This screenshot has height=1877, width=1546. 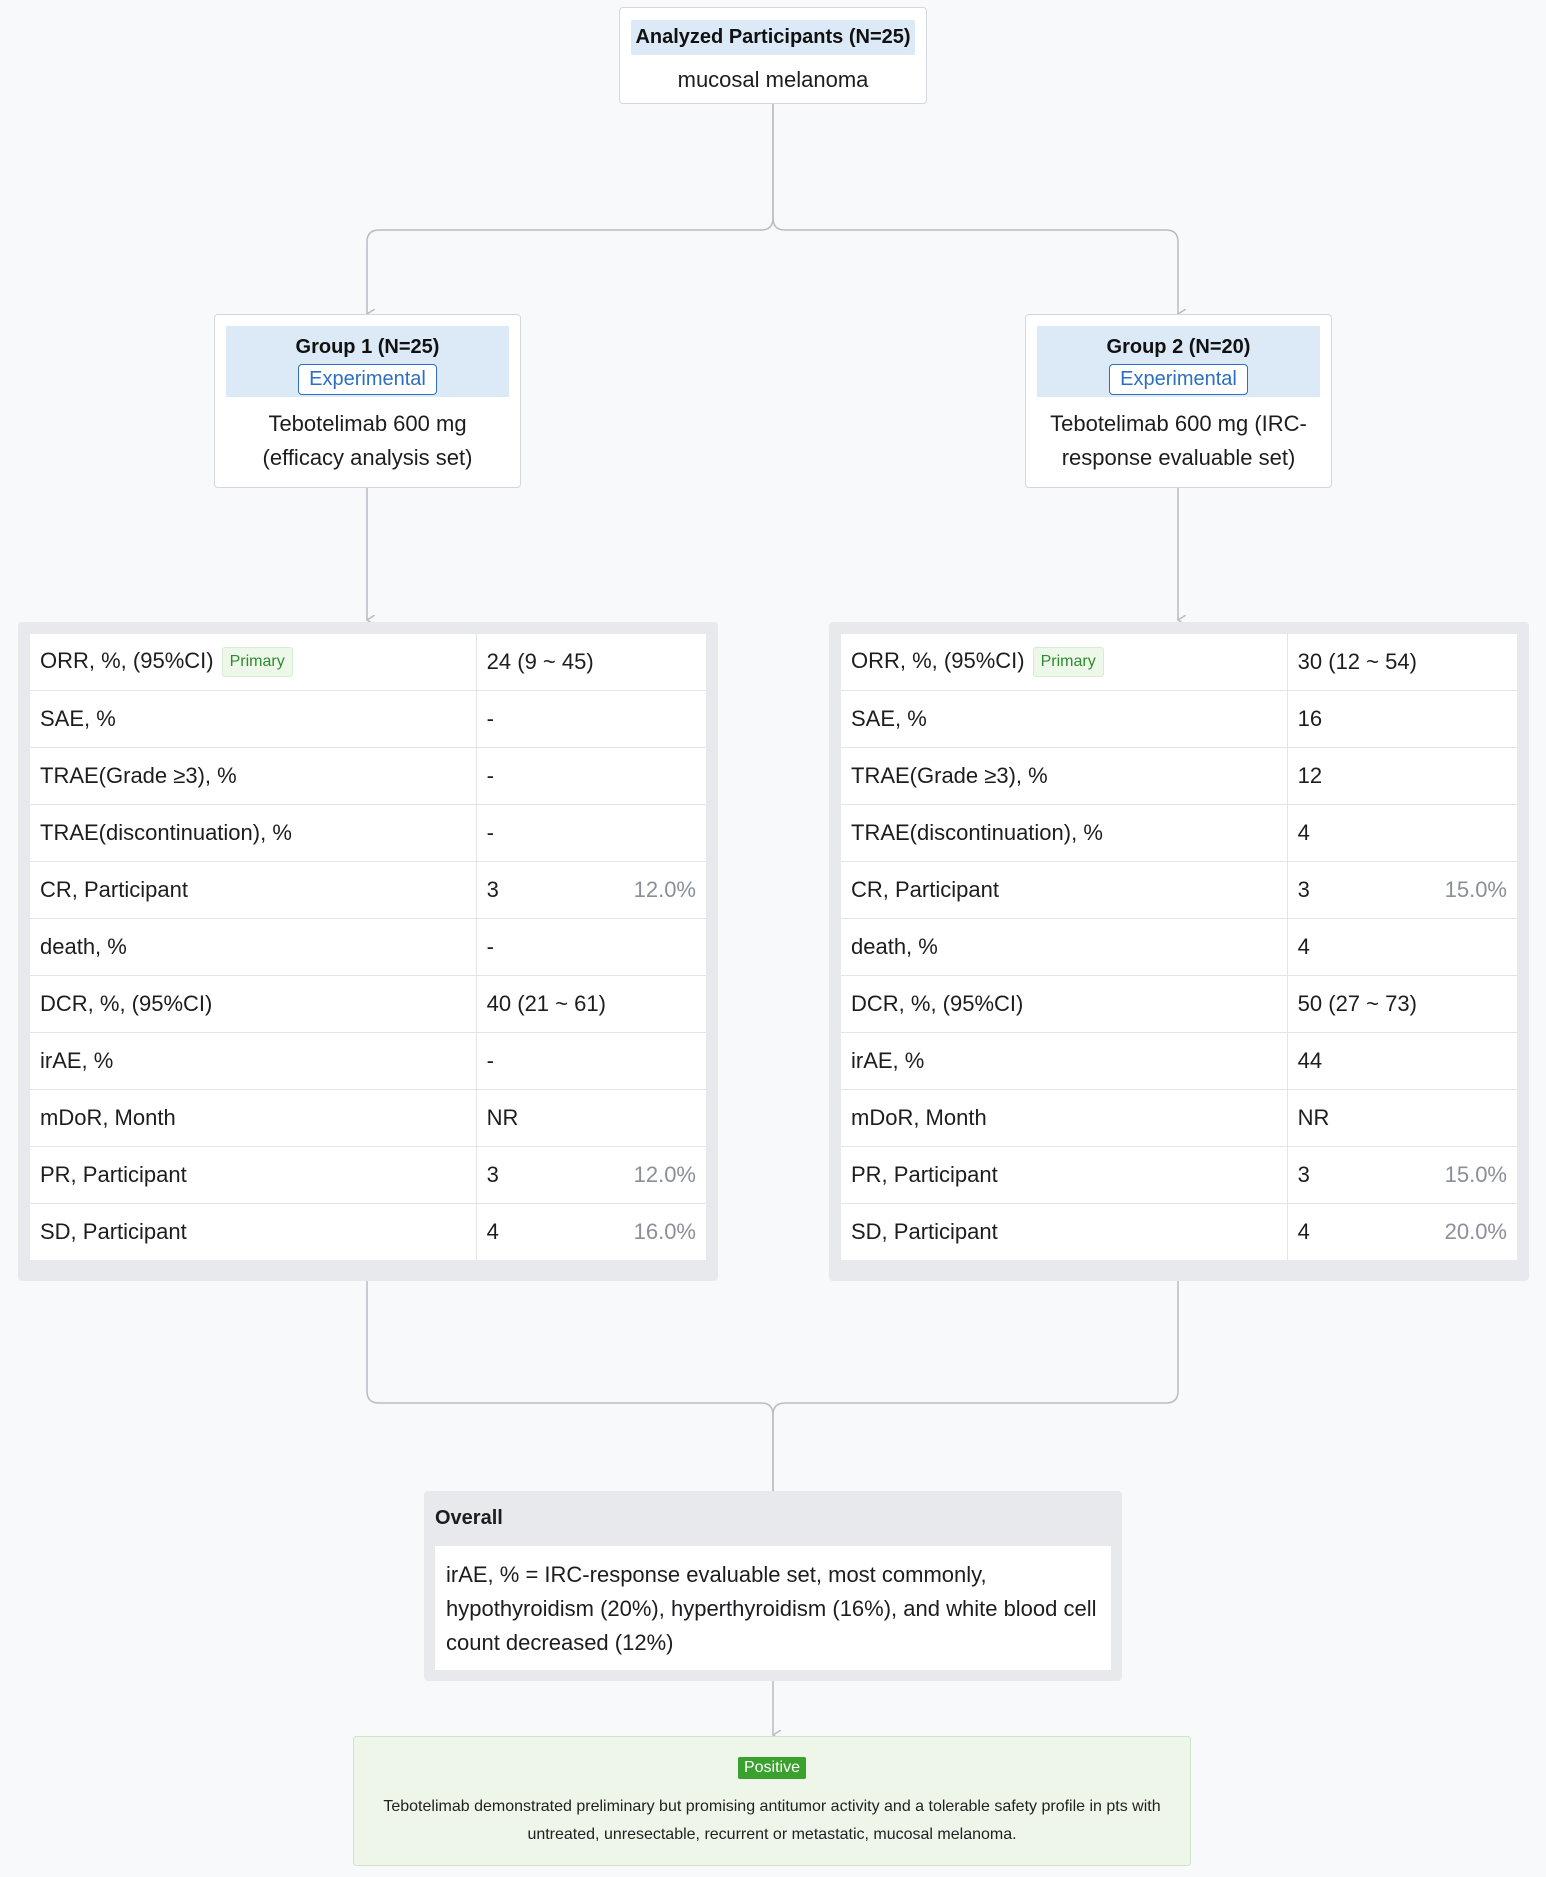 What do you see at coordinates (368, 719) in the screenshot?
I see `result-row: SAE, % -` at bounding box center [368, 719].